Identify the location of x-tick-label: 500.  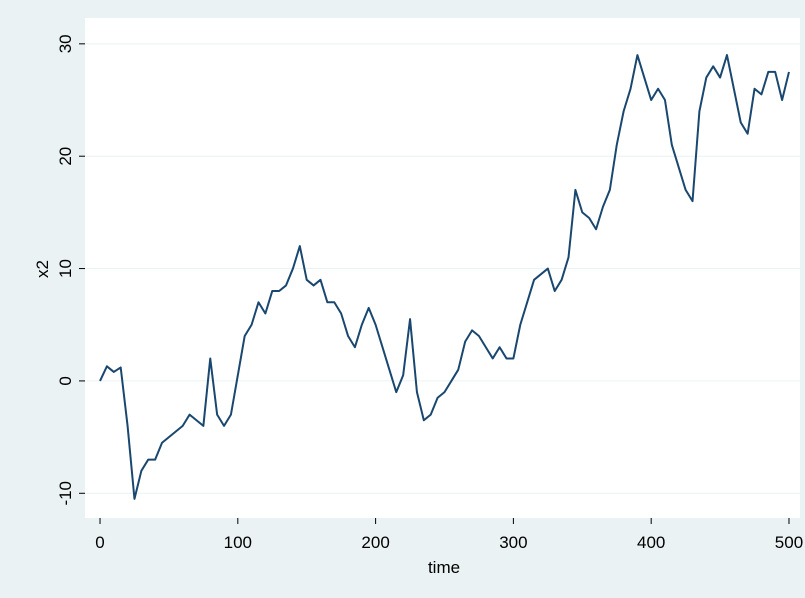
(789, 542).